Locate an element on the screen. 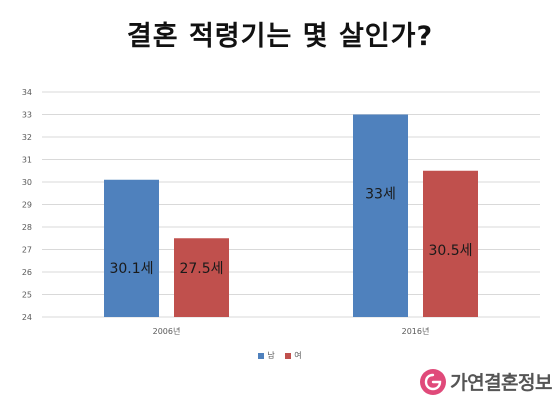 This screenshot has width=560, height=402. y-tick-label: 32 is located at coordinates (27, 137).